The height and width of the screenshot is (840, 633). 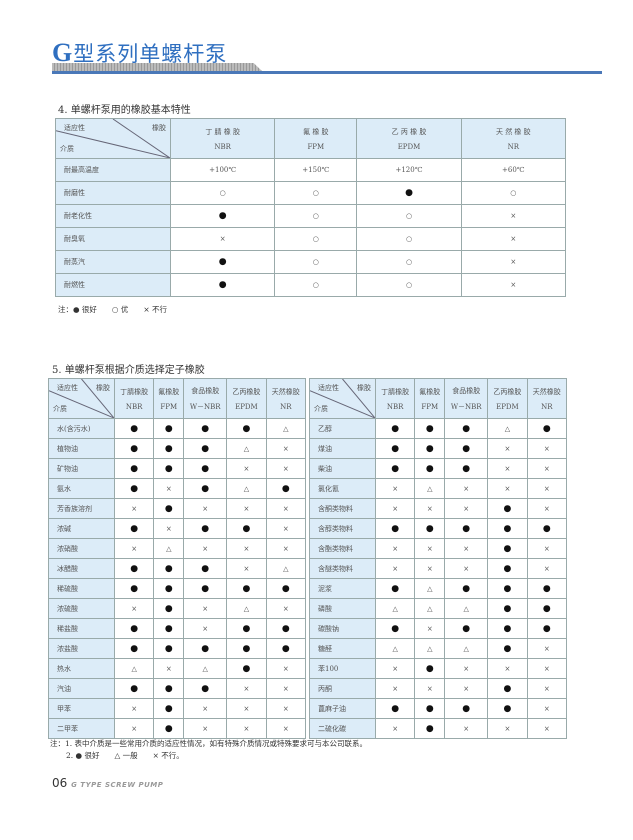 I want to click on column-header: 乙丙橡胶 EPDM, so click(x=507, y=398).